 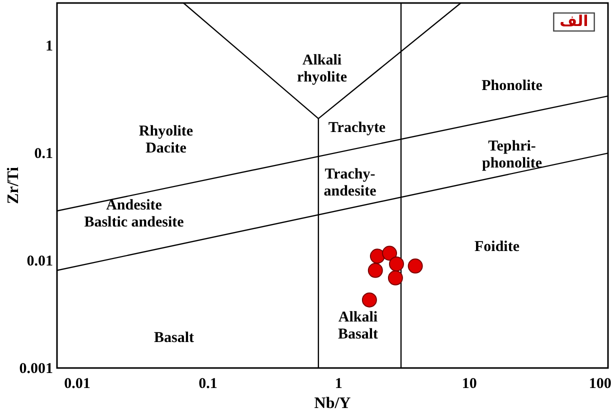 I want to click on annotation: Rhyolite Dacite, so click(x=166, y=140).